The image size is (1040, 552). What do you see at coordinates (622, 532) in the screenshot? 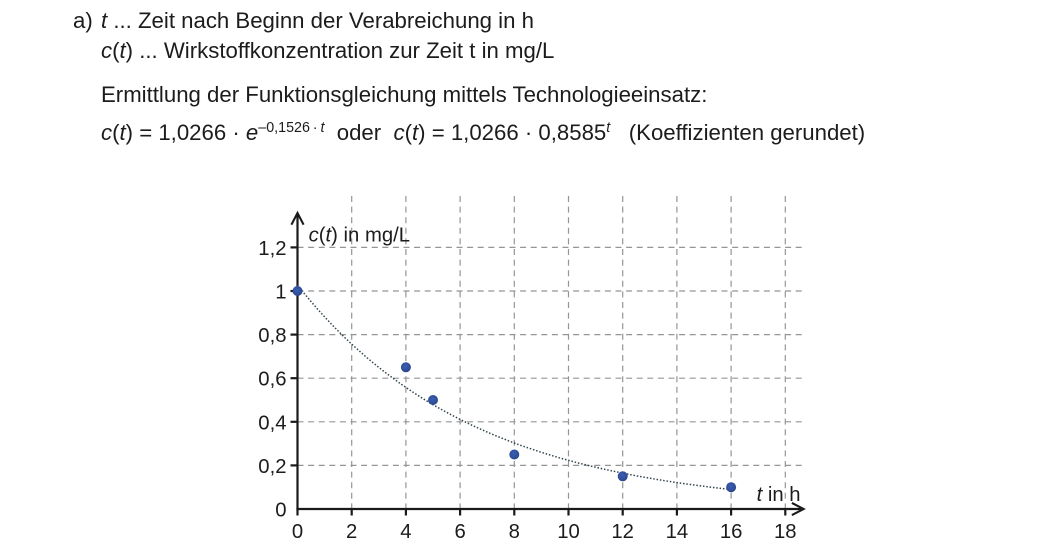
I see `svg-text: 12` at bounding box center [622, 532].